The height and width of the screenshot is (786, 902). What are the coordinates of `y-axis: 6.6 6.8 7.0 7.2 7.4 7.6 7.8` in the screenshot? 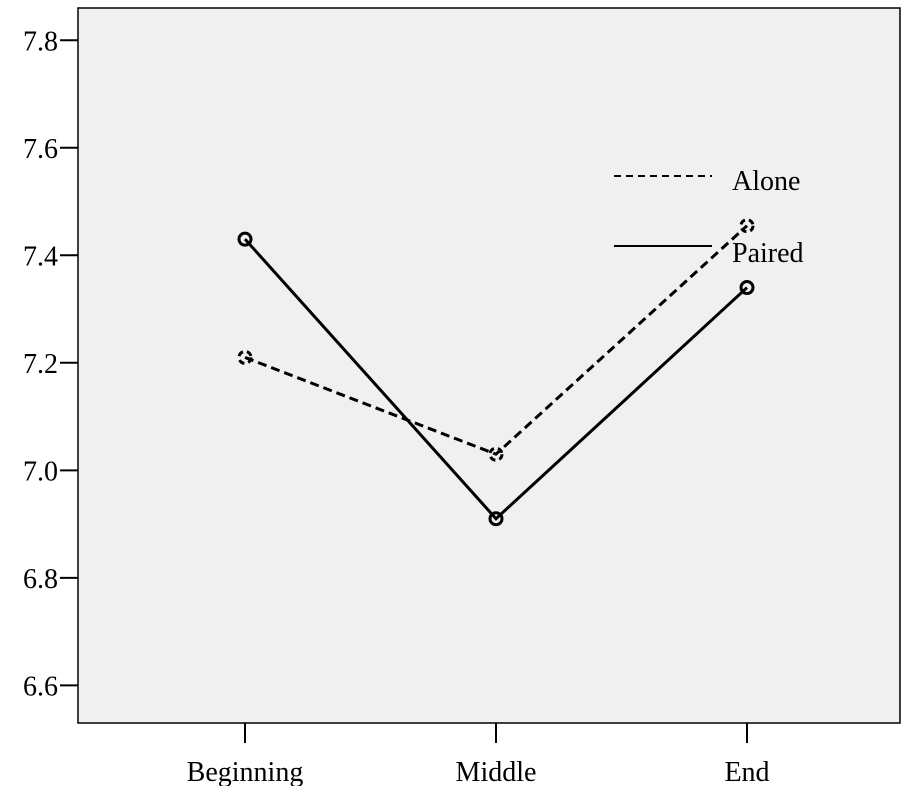 It's located at (50, 364).